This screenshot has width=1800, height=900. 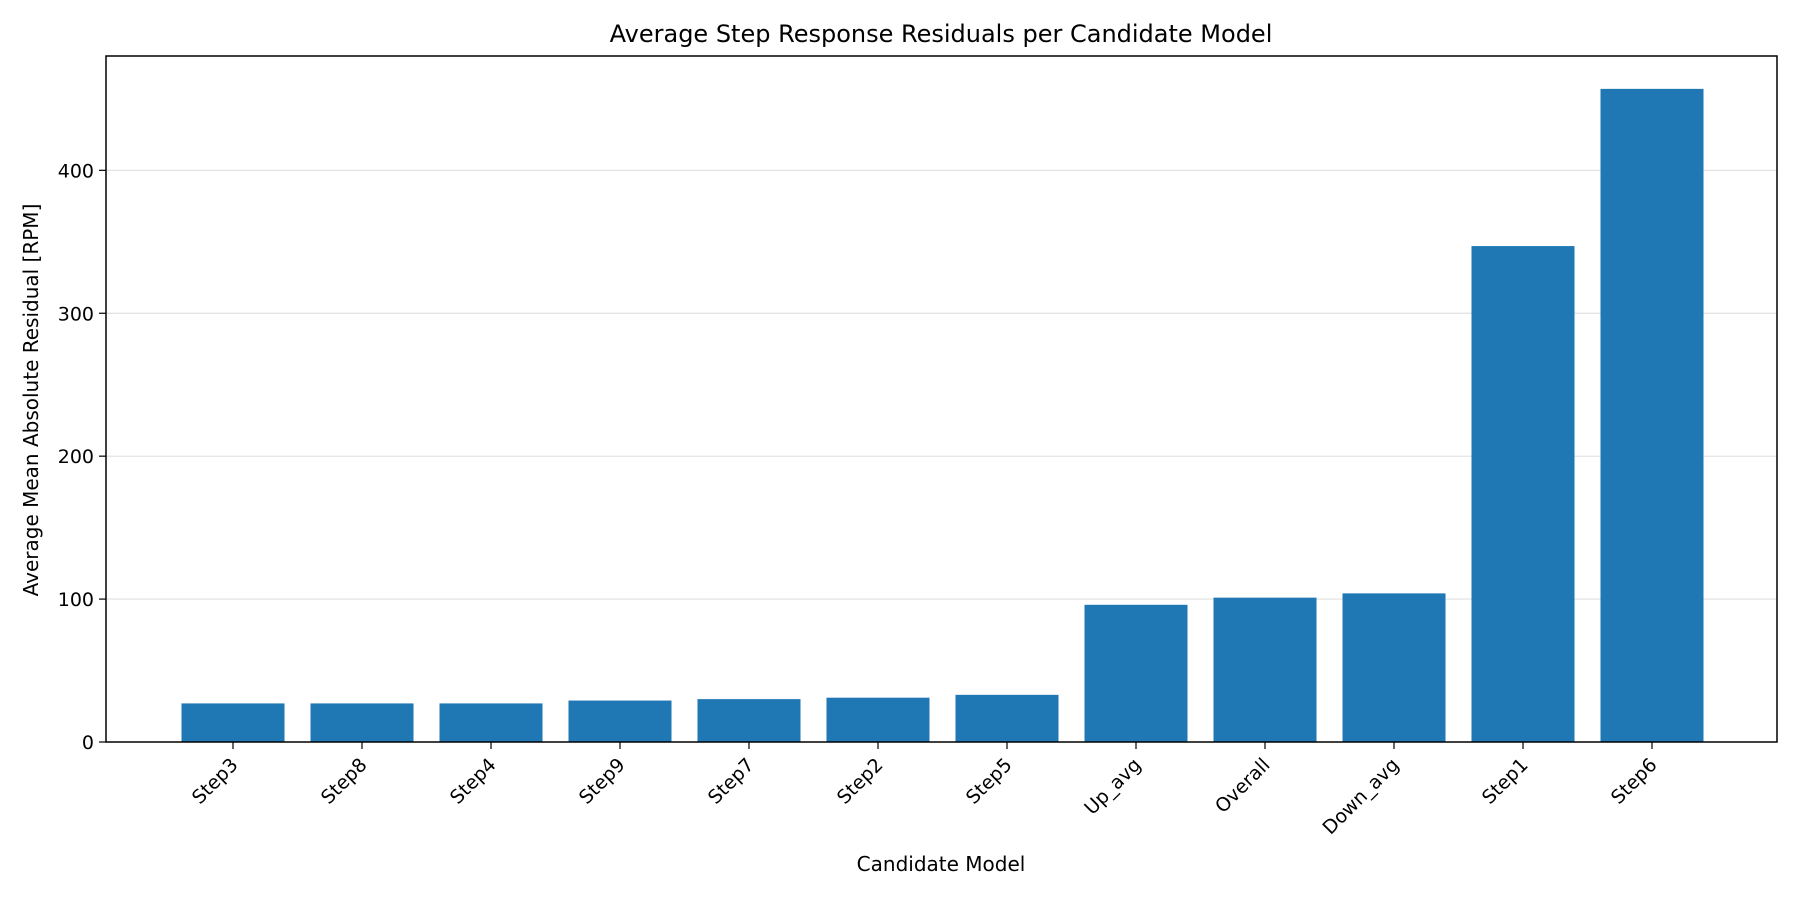 What do you see at coordinates (76, 457) in the screenshot?
I see `y-tick-label: 200` at bounding box center [76, 457].